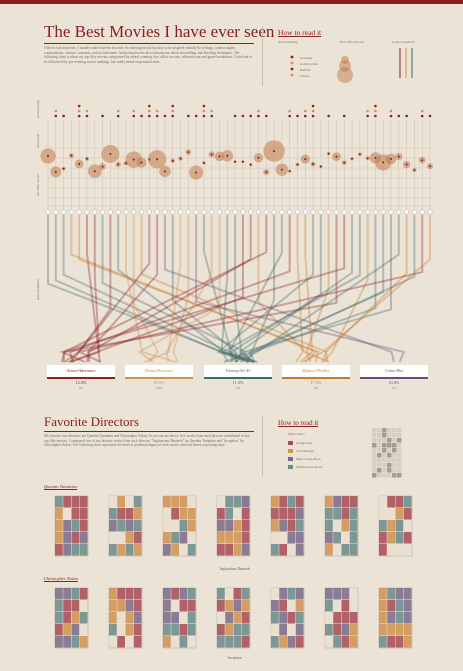 The image size is (463, 671). Describe the element at coordinates (352, 42) in the screenshot. I see `legend-box-title: Box office success` at that location.